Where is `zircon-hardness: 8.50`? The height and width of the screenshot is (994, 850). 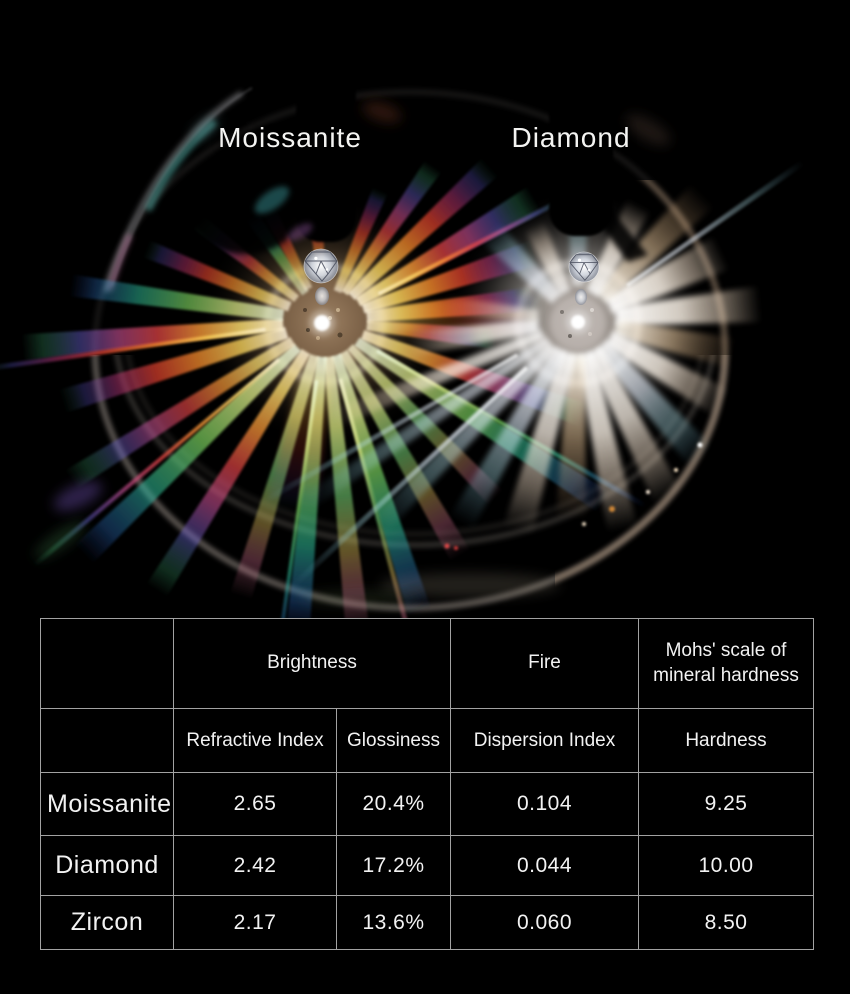 zircon-hardness: 8.50 is located at coordinates (726, 922).